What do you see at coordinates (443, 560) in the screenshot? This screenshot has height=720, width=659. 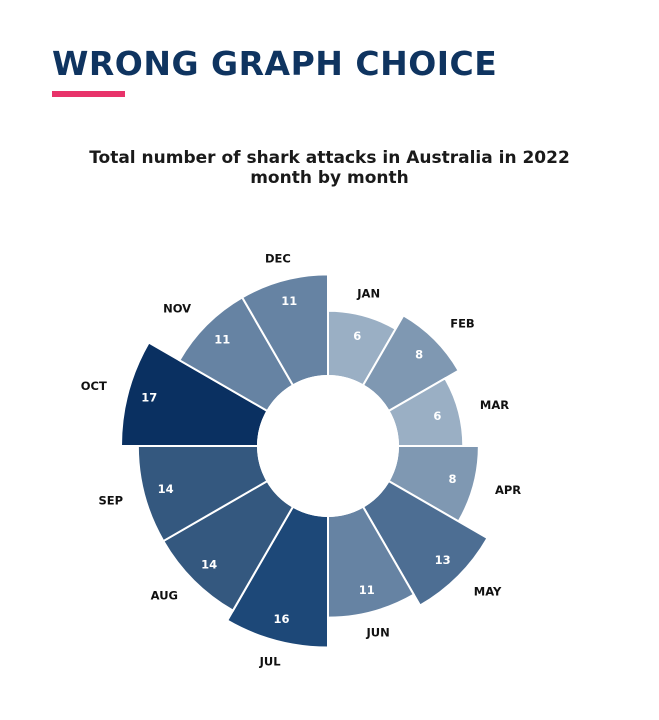 I see `value-label-may: 13` at bounding box center [443, 560].